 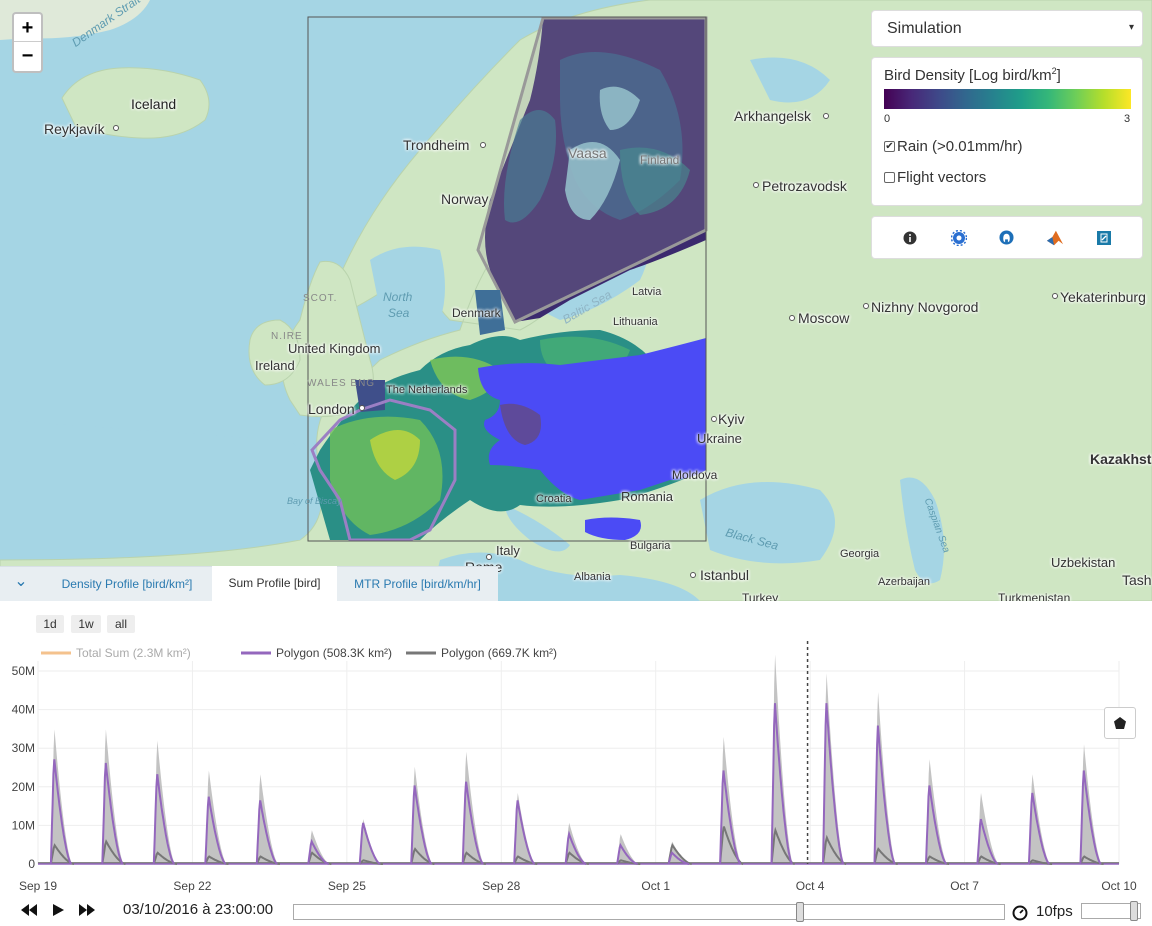 What do you see at coordinates (23, 710) in the screenshot?
I see `y-tick-label: 40M` at bounding box center [23, 710].